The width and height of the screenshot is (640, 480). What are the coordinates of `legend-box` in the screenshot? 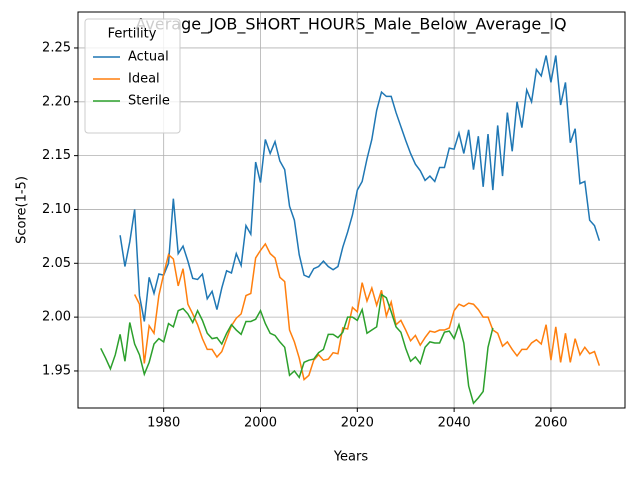 It's located at (132, 76).